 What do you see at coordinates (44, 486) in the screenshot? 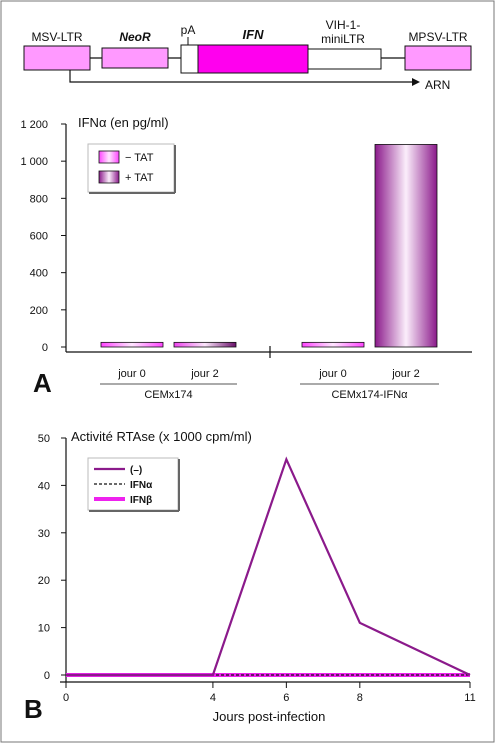
I see `panel-b-y-tick-label: 40` at bounding box center [44, 486].